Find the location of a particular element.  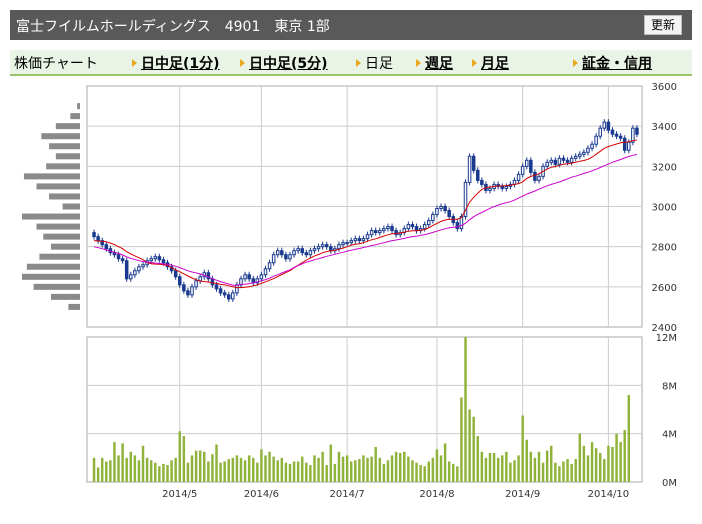

nav-margin-credit: 証金・信用 is located at coordinates (612, 63).